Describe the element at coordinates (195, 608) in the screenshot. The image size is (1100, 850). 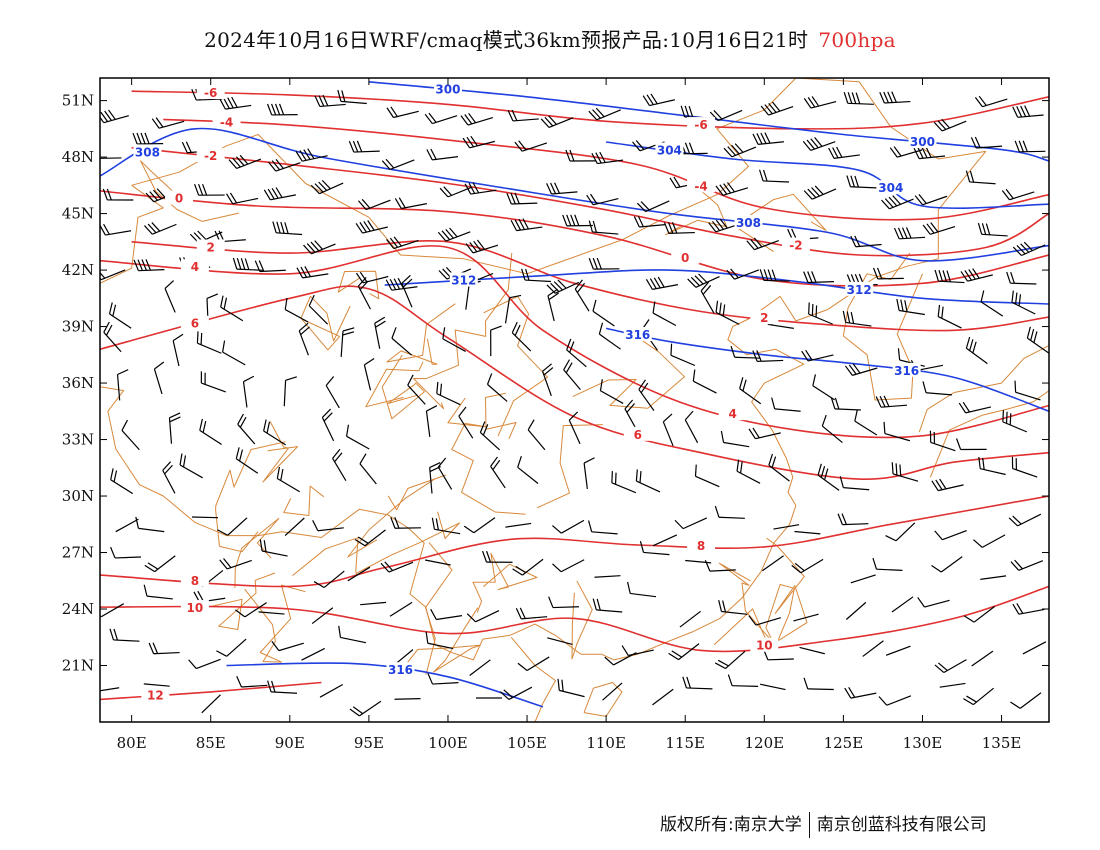
I see `temperature-contour-label: 10` at that location.